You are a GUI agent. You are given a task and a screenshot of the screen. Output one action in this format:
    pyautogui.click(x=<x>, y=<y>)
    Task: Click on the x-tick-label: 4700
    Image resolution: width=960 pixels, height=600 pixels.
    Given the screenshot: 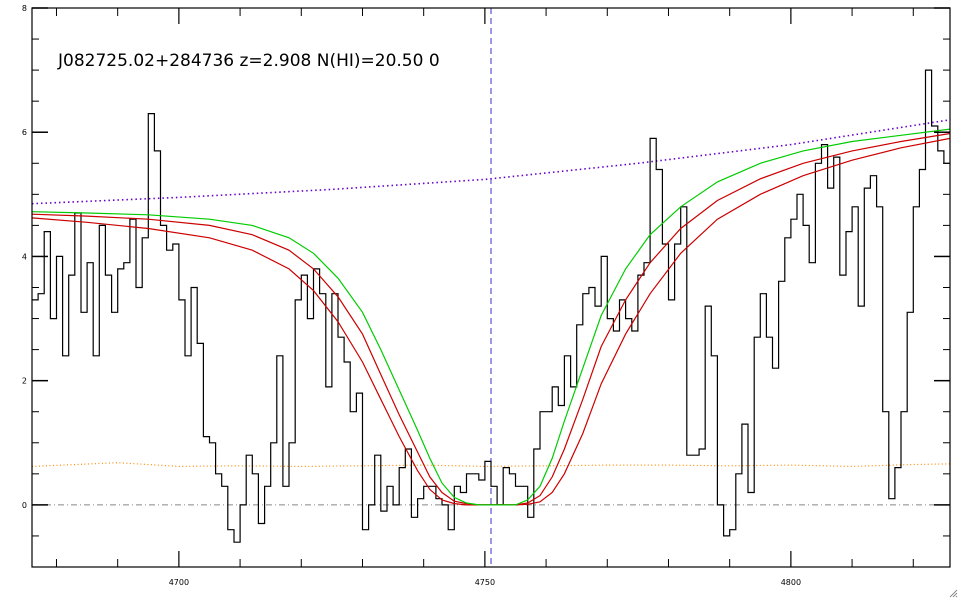 What is the action you would take?
    pyautogui.click(x=179, y=582)
    